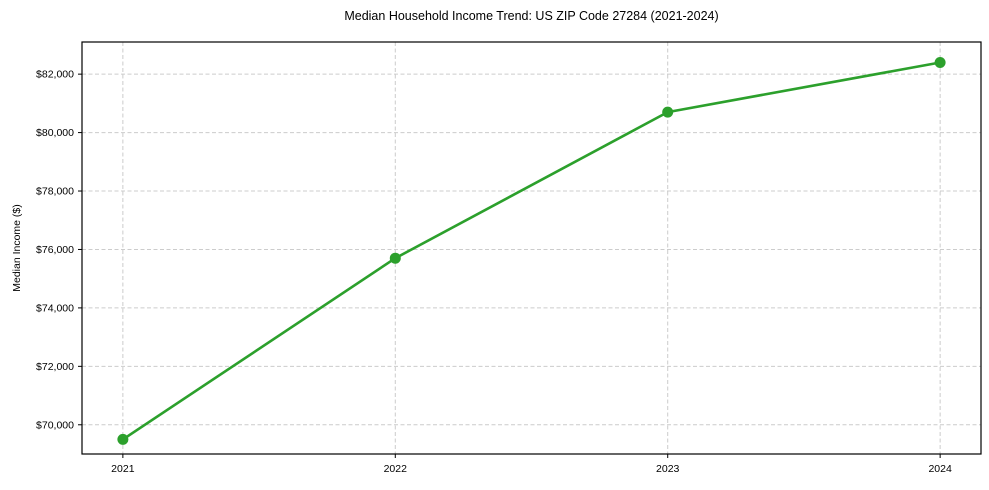 The width and height of the screenshot is (989, 490). Describe the element at coordinates (396, 469) in the screenshot. I see `x-tick-label: 2022` at that location.